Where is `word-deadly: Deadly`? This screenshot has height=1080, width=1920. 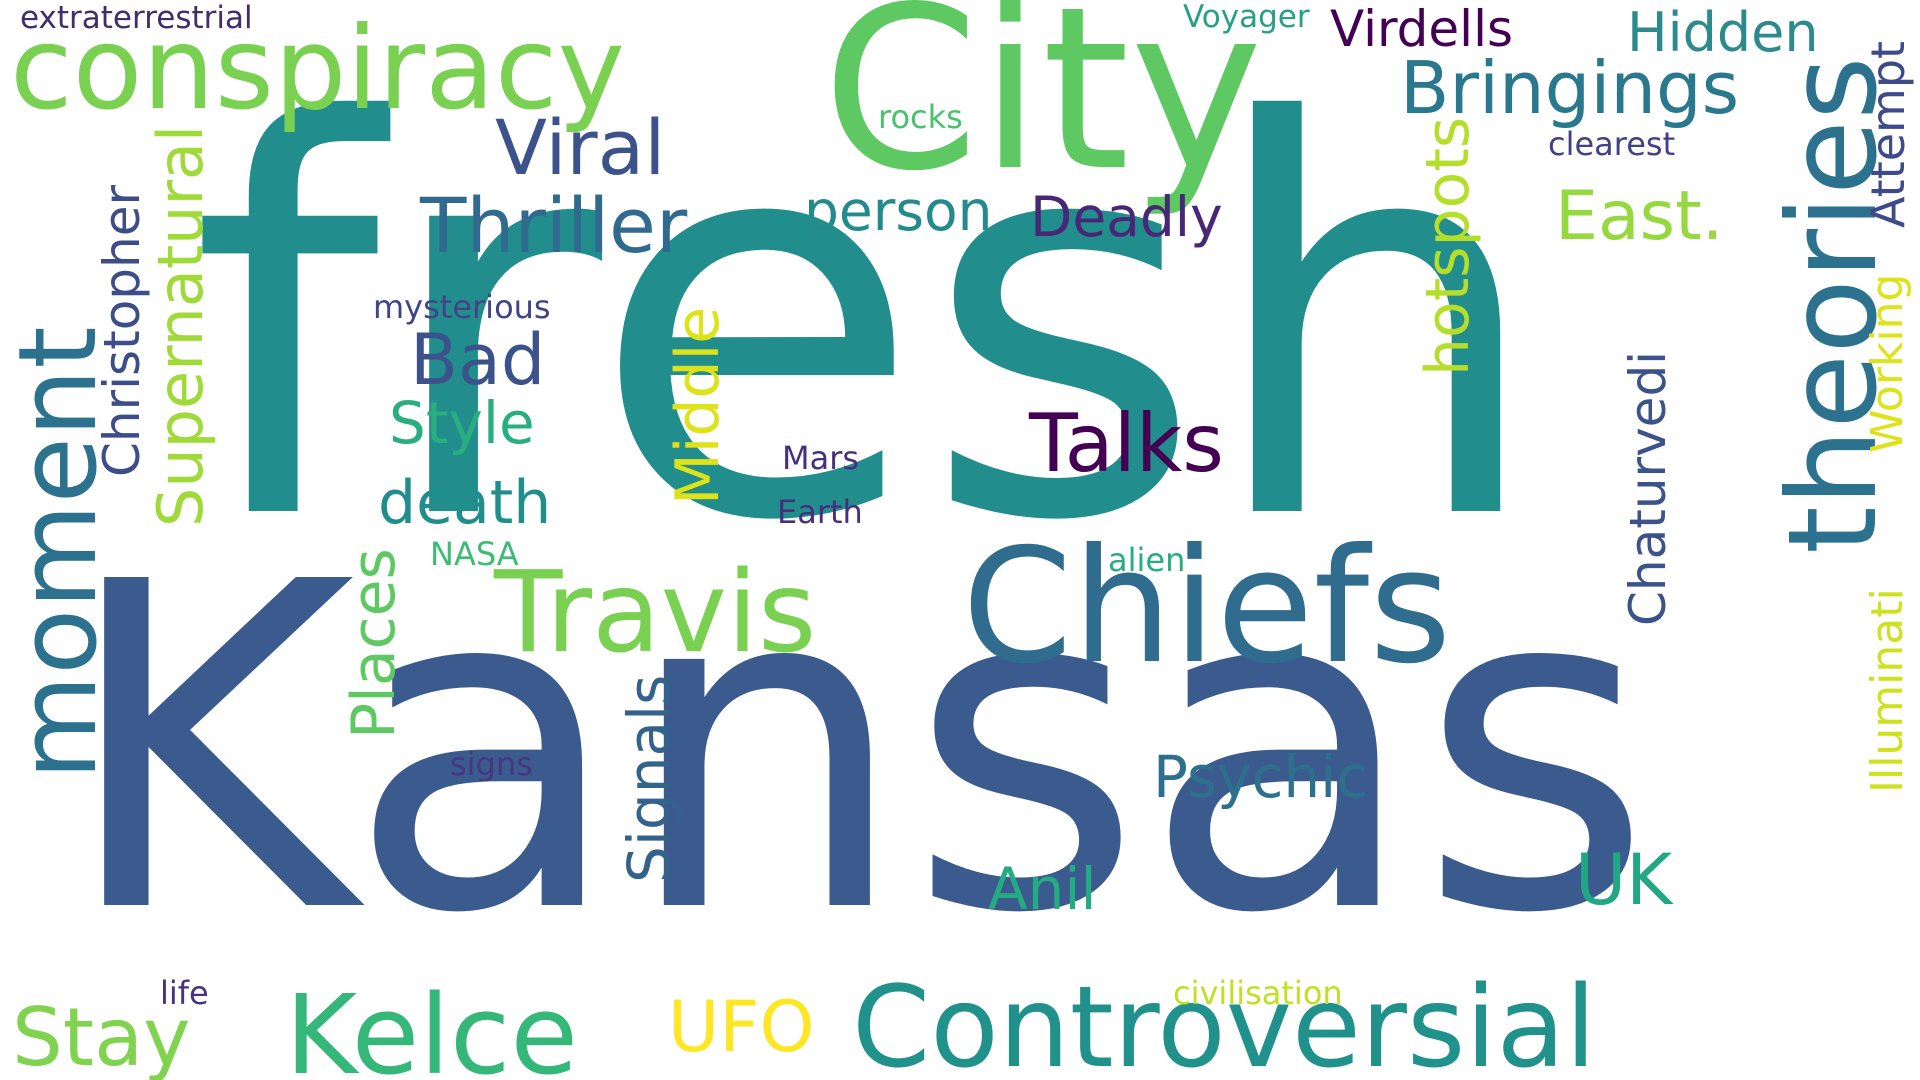 word-deadly: Deadly is located at coordinates (1126, 217).